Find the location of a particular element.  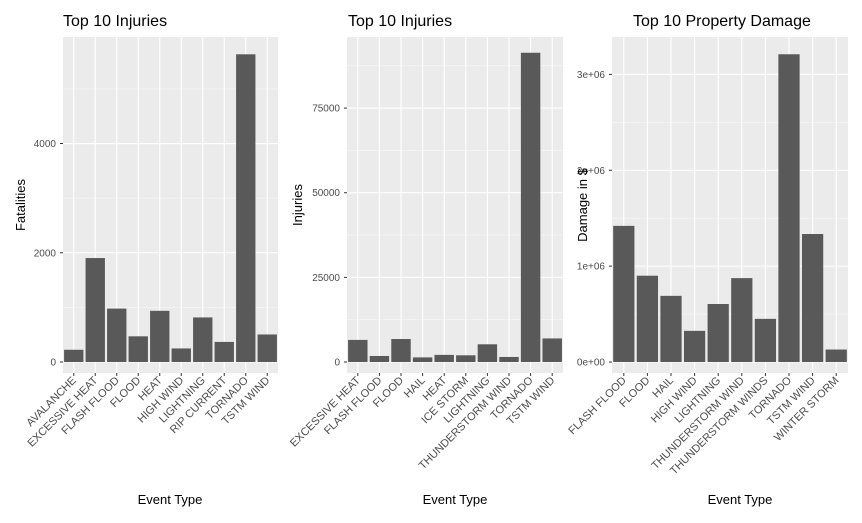

y-axis-label: Fatalities is located at coordinates (20, 204).